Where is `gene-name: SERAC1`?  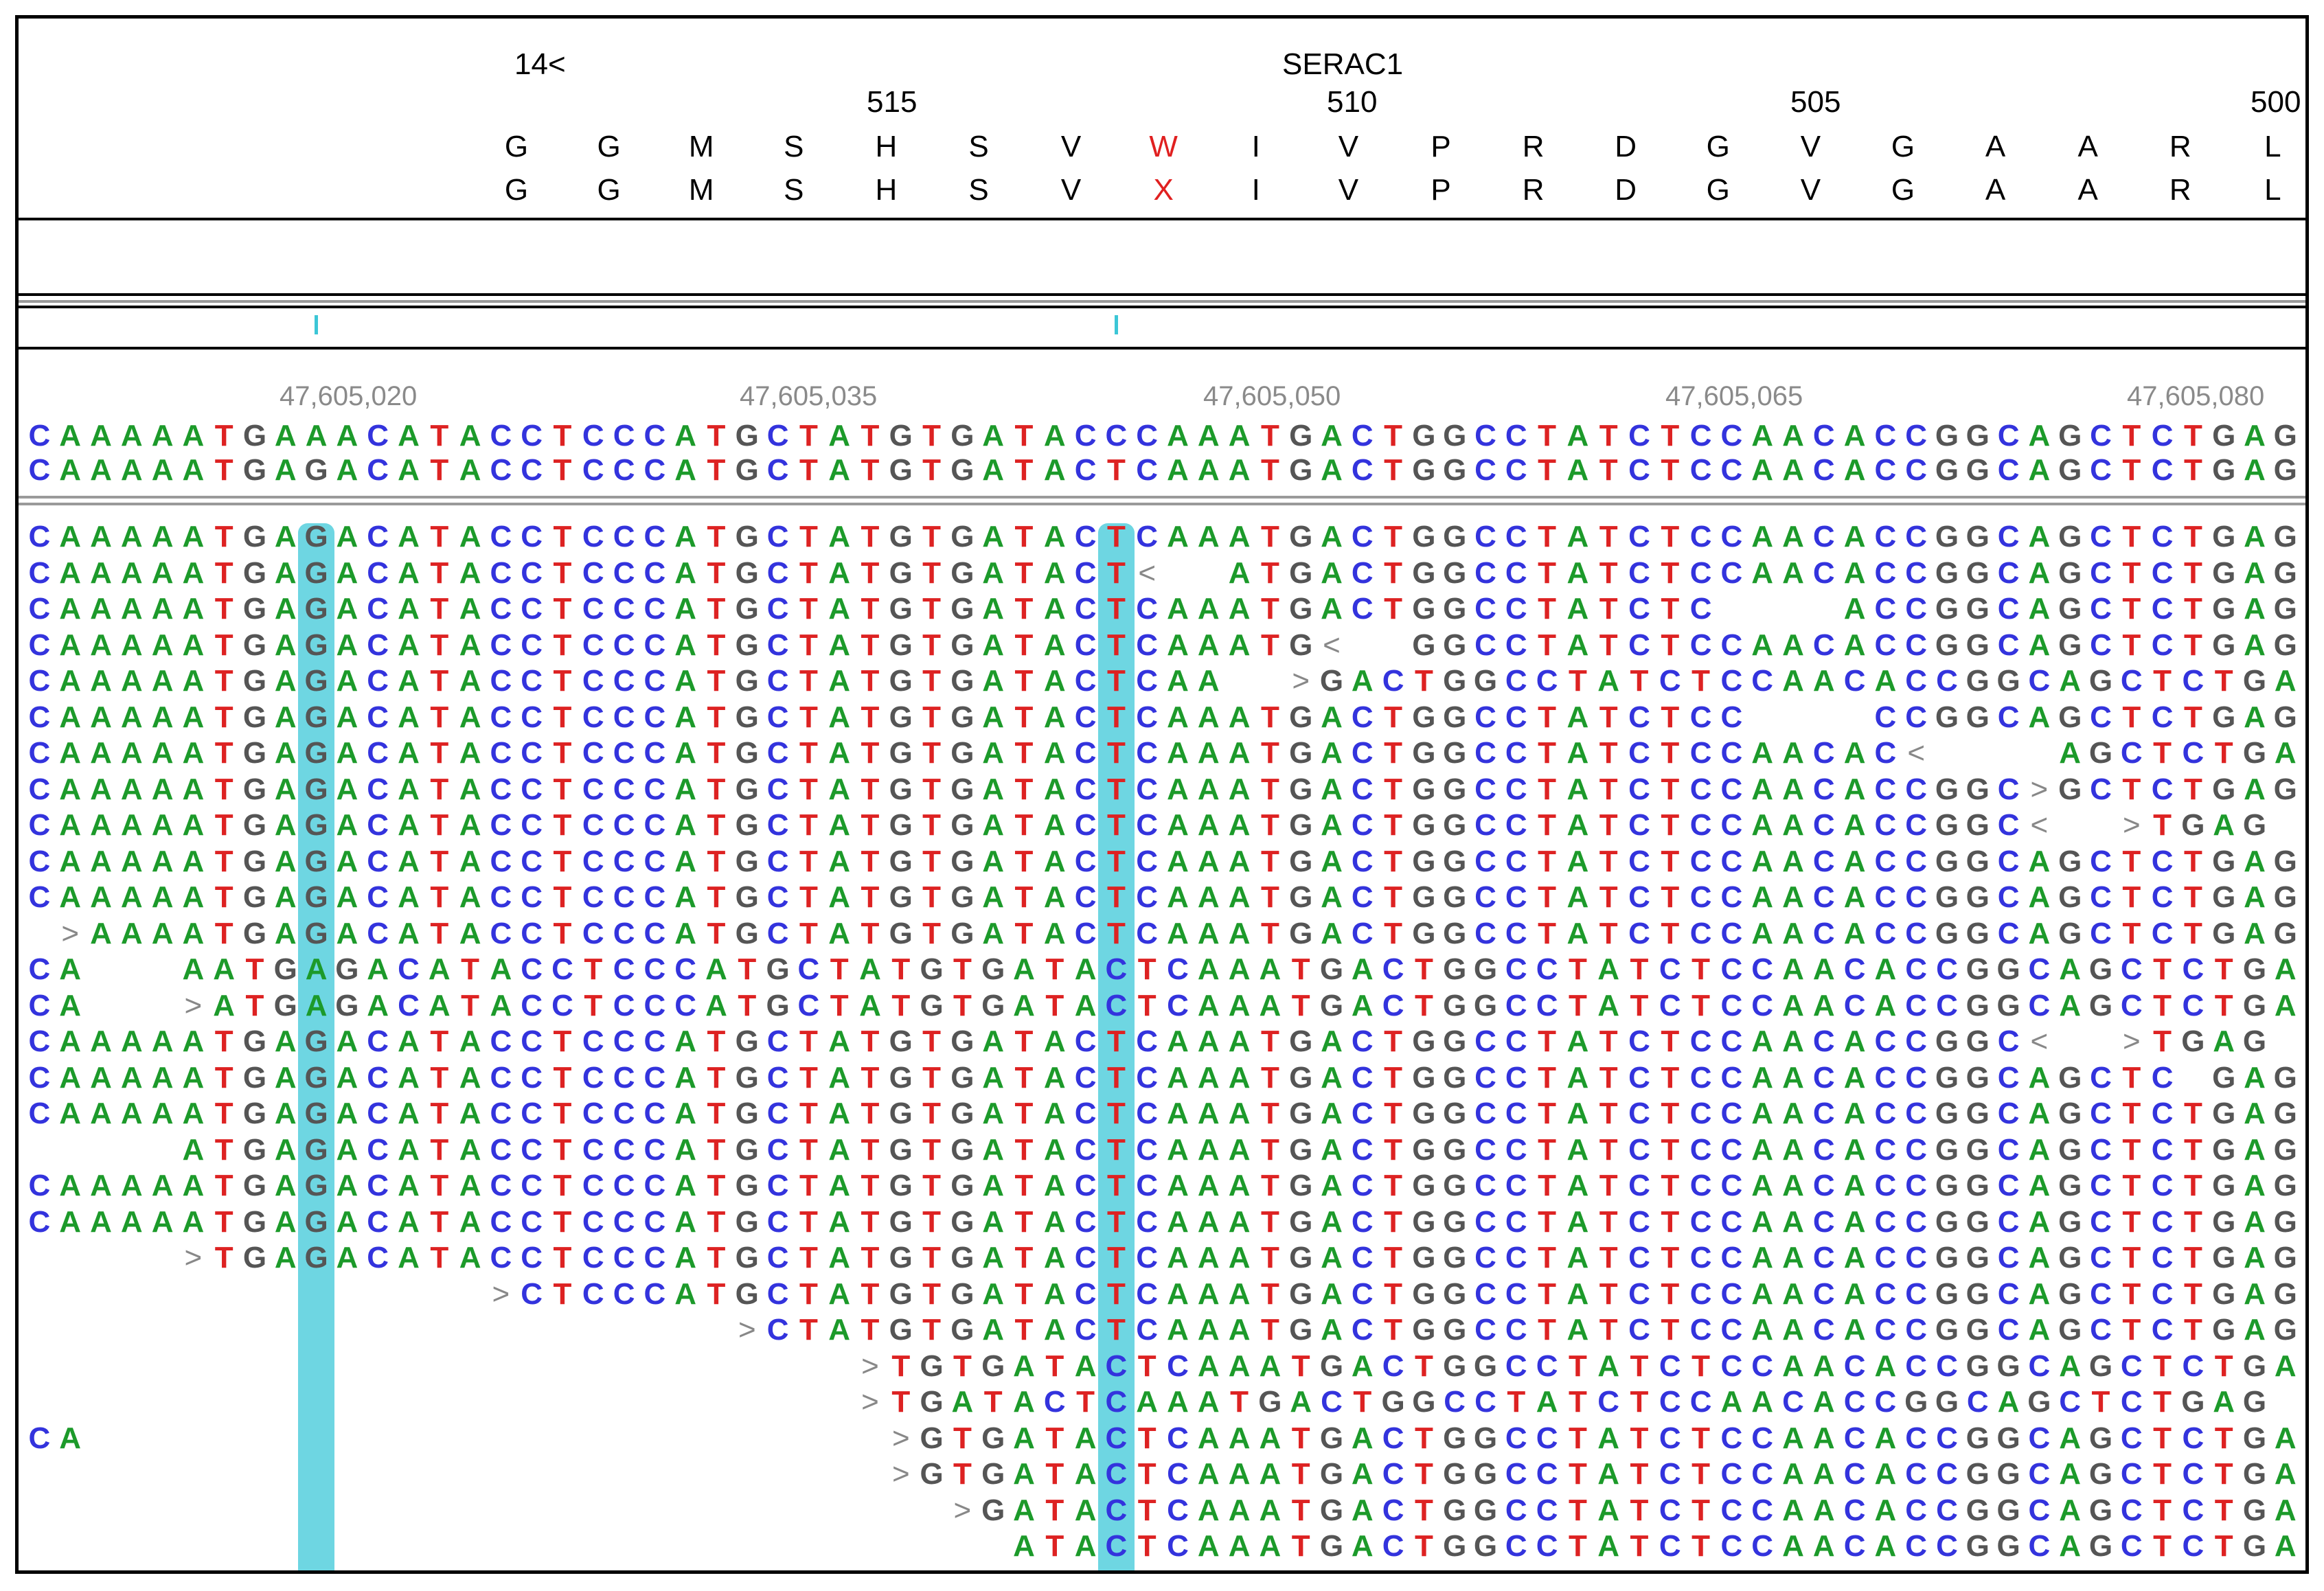 gene-name: SERAC1 is located at coordinates (1343, 64).